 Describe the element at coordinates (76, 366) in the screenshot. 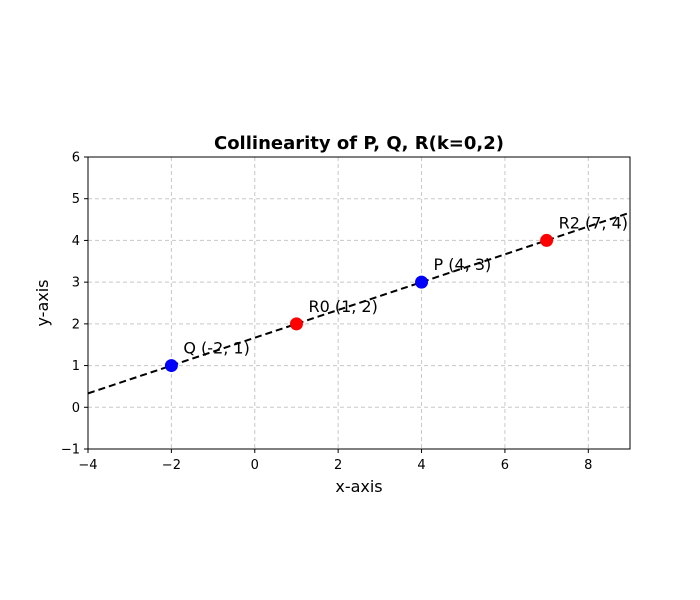

I see `y-tick-label: 1` at that location.